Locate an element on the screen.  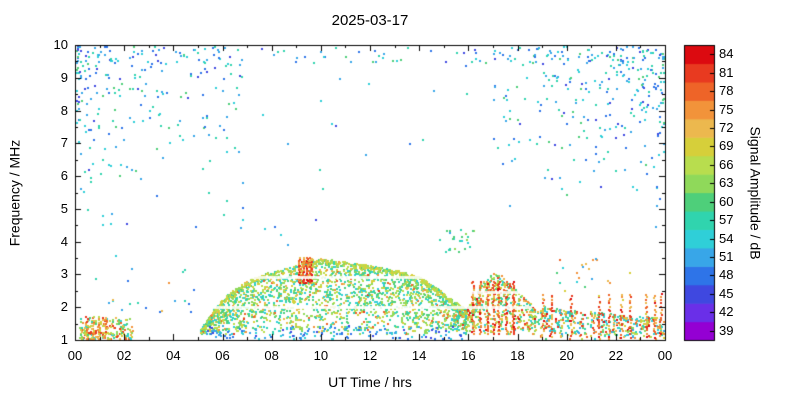
y-tick-label: 5 is located at coordinates (64, 208).